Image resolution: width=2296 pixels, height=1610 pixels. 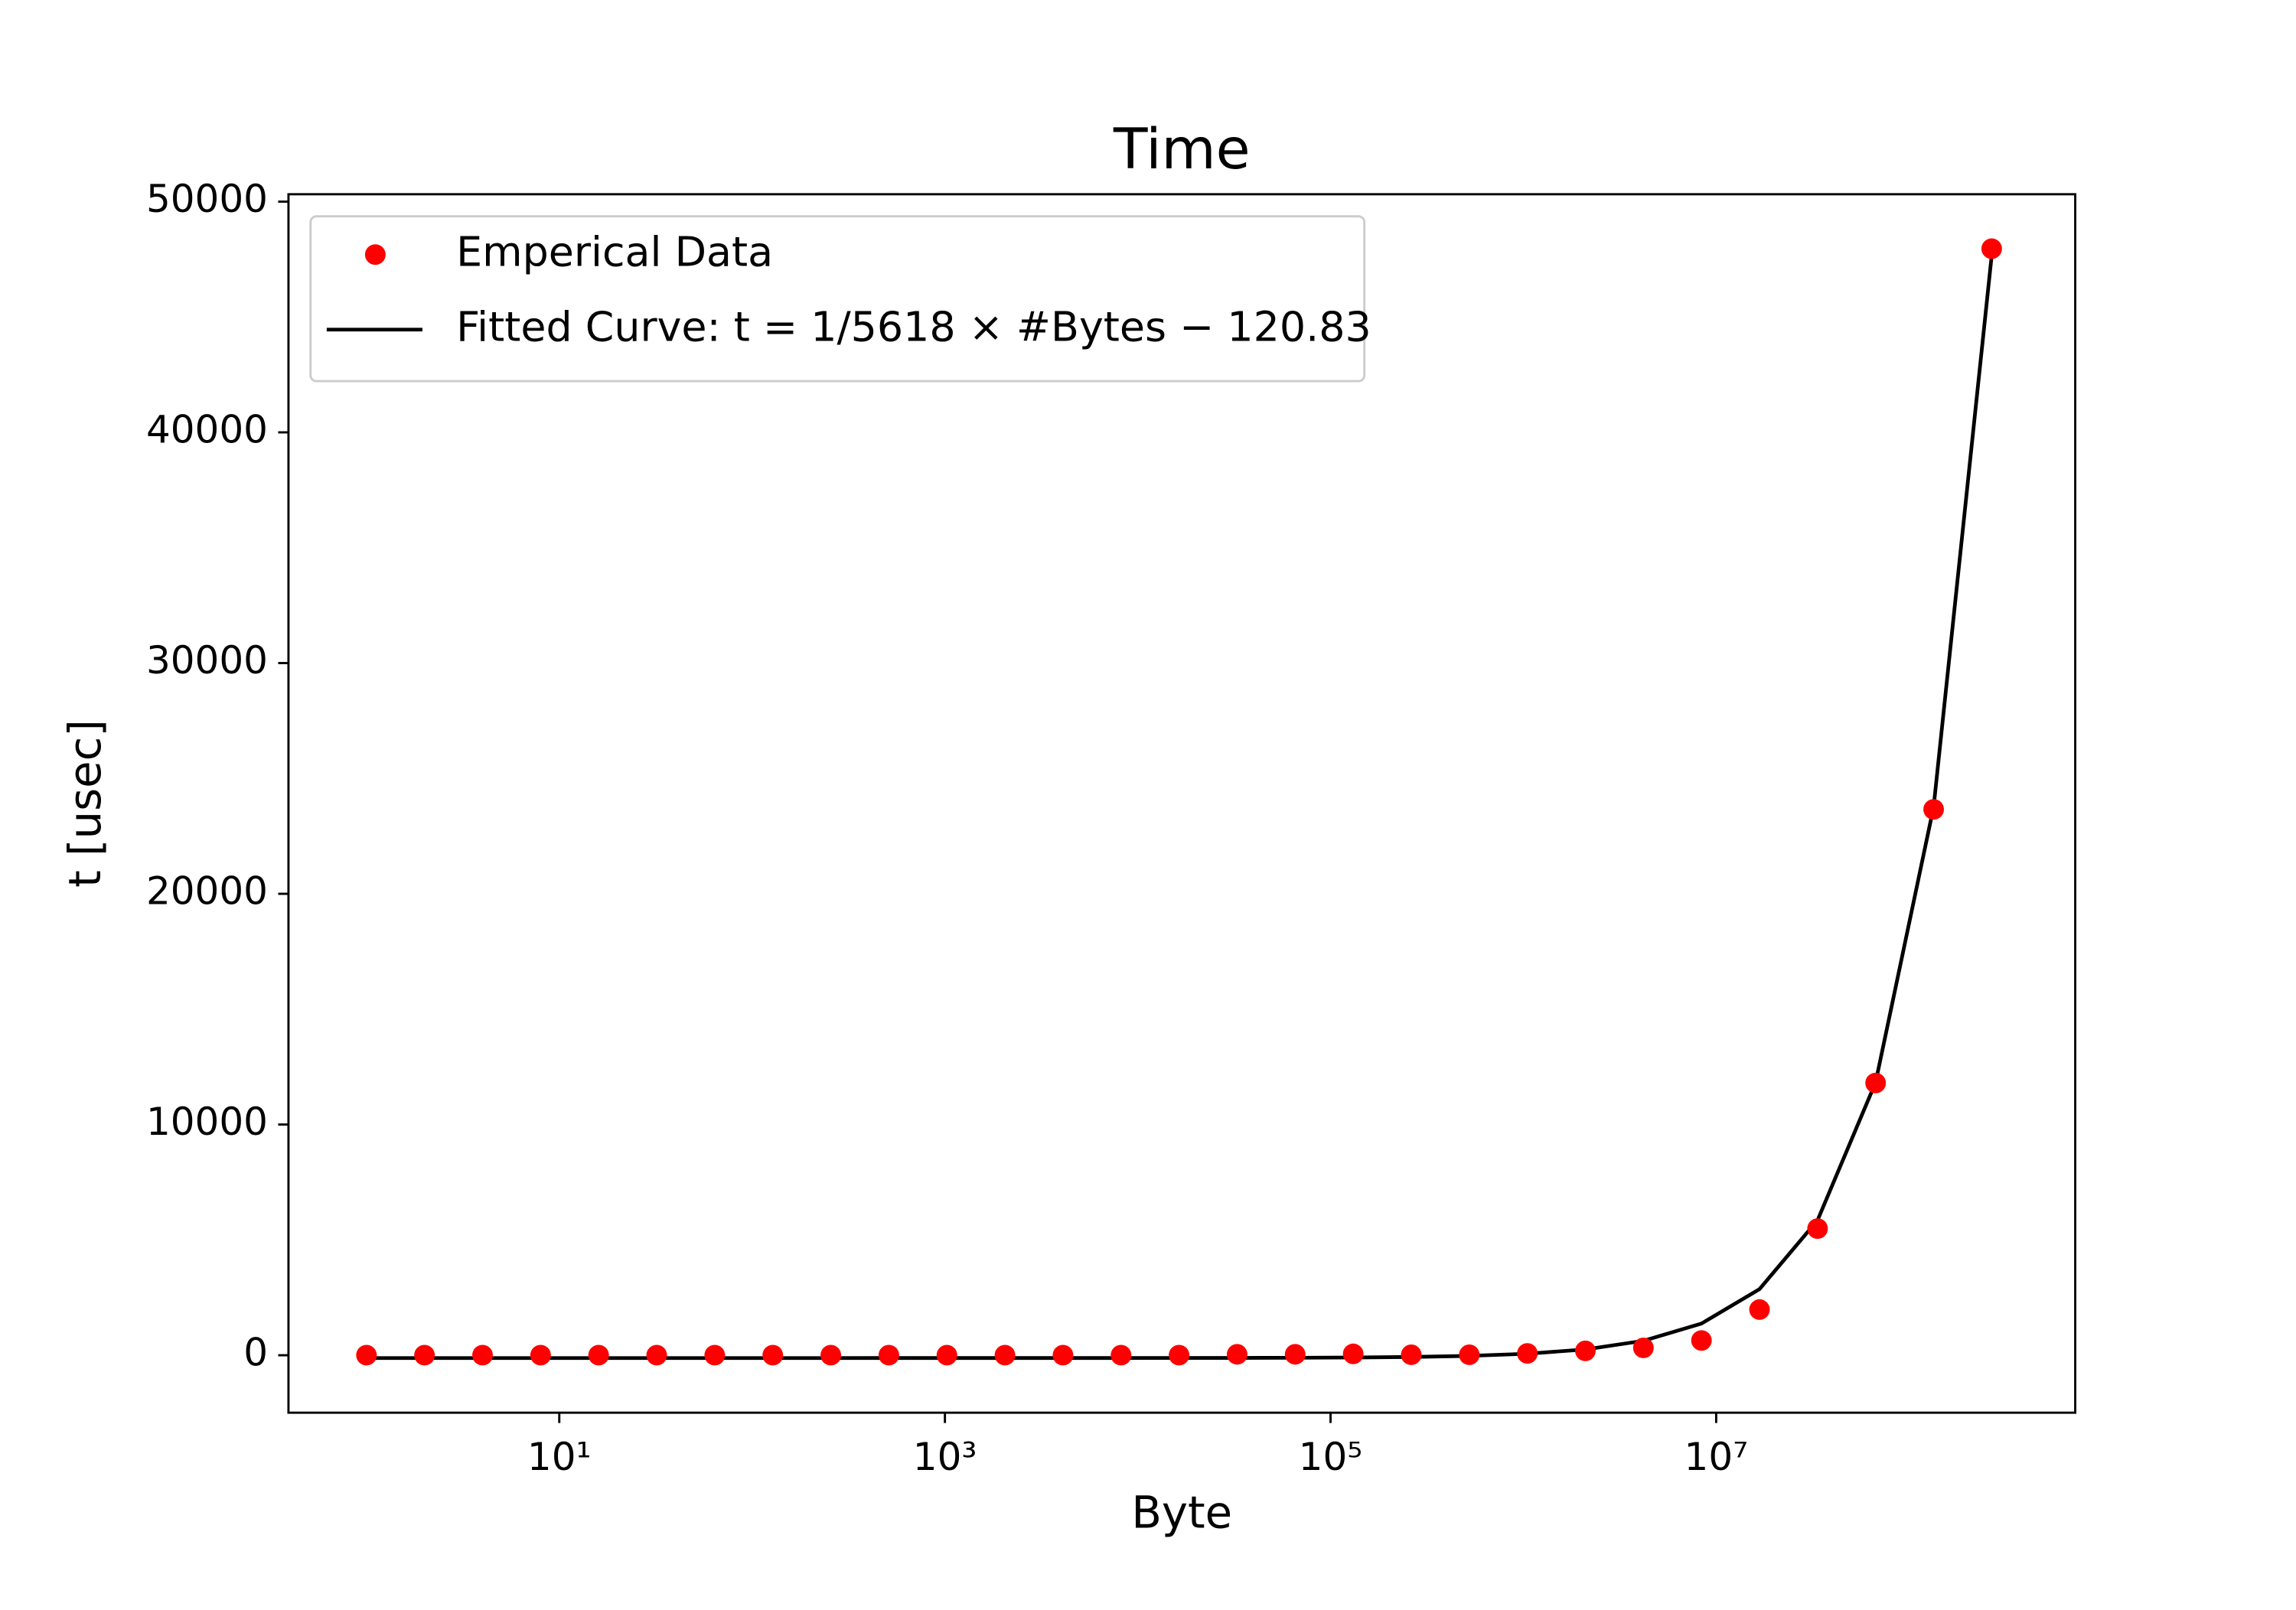 I want to click on x-tick-label: 10¹, so click(x=559, y=1457).